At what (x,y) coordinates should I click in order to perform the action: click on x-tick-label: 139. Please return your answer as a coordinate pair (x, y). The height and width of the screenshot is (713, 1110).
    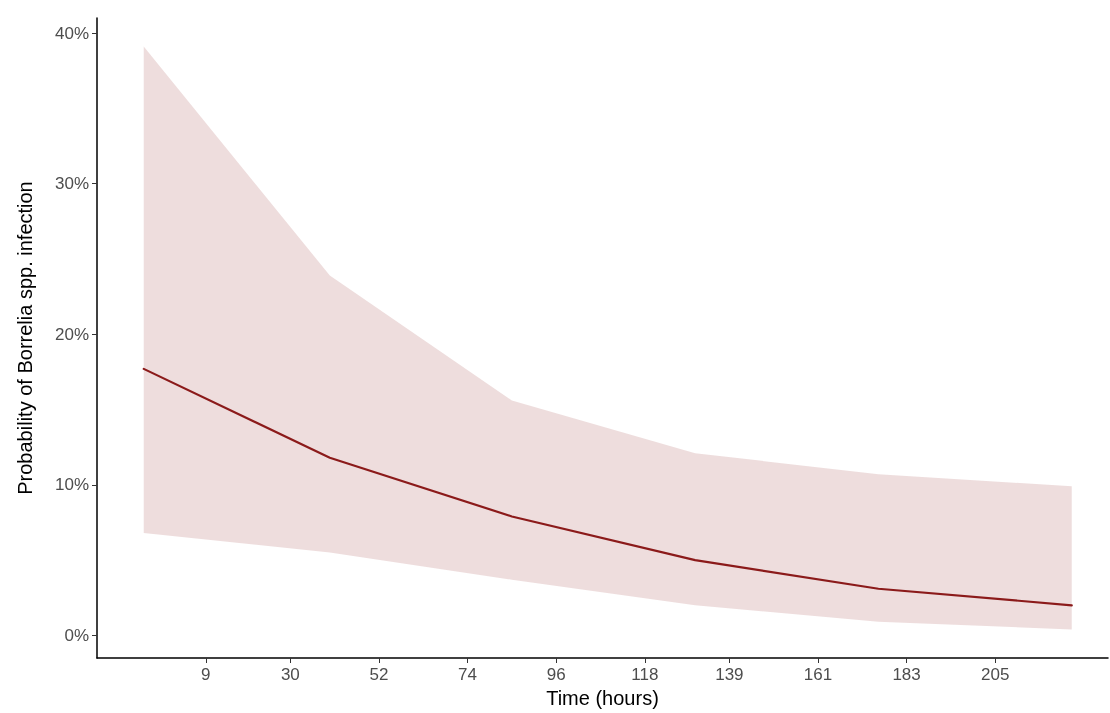
    Looking at the image, I should click on (729, 674).